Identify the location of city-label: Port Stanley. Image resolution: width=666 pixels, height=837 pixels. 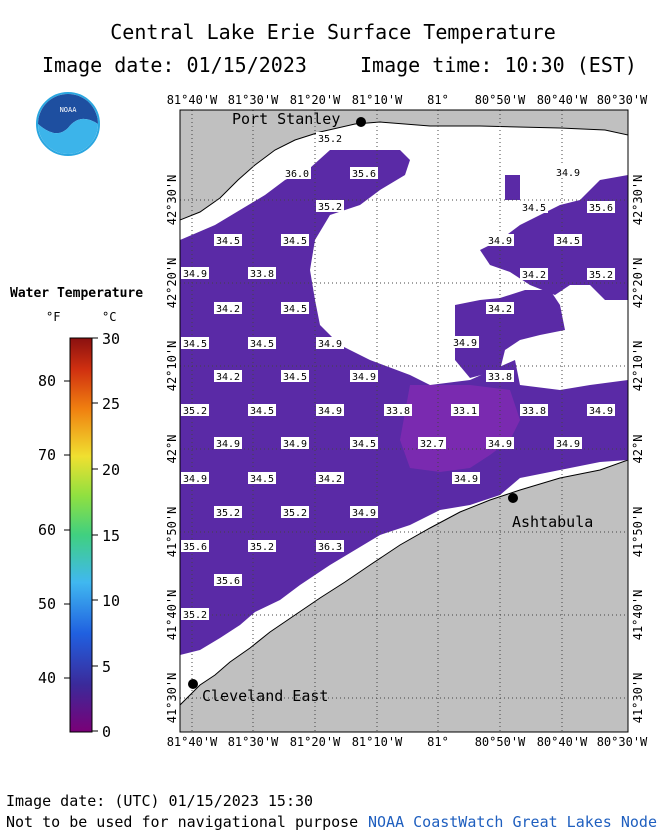
(286, 119).